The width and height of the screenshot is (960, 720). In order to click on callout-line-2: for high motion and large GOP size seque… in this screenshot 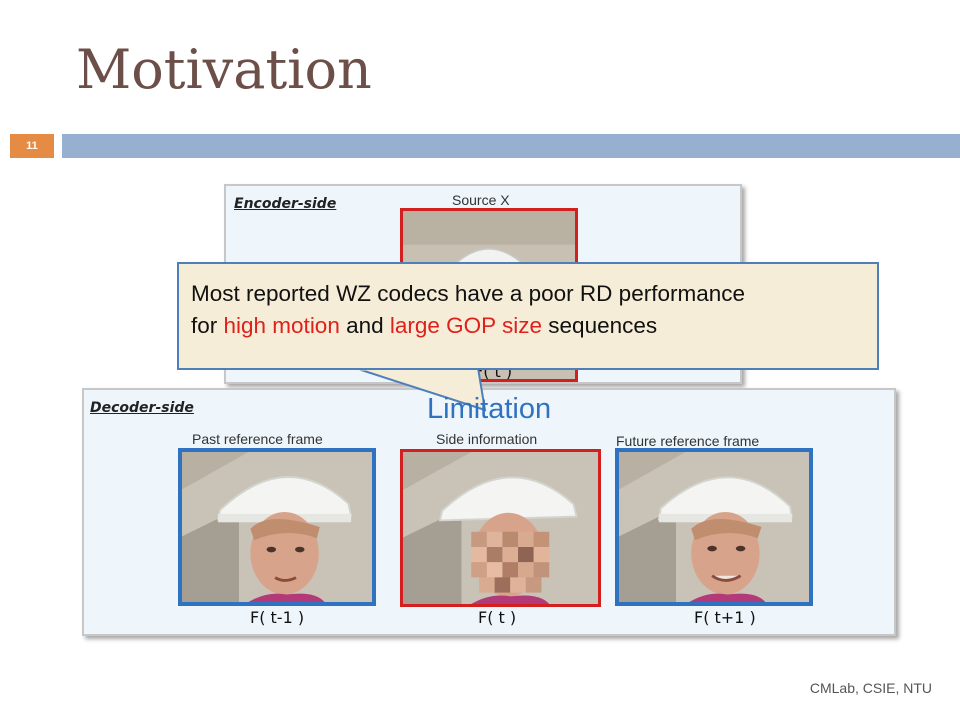, I will do `click(468, 326)`.